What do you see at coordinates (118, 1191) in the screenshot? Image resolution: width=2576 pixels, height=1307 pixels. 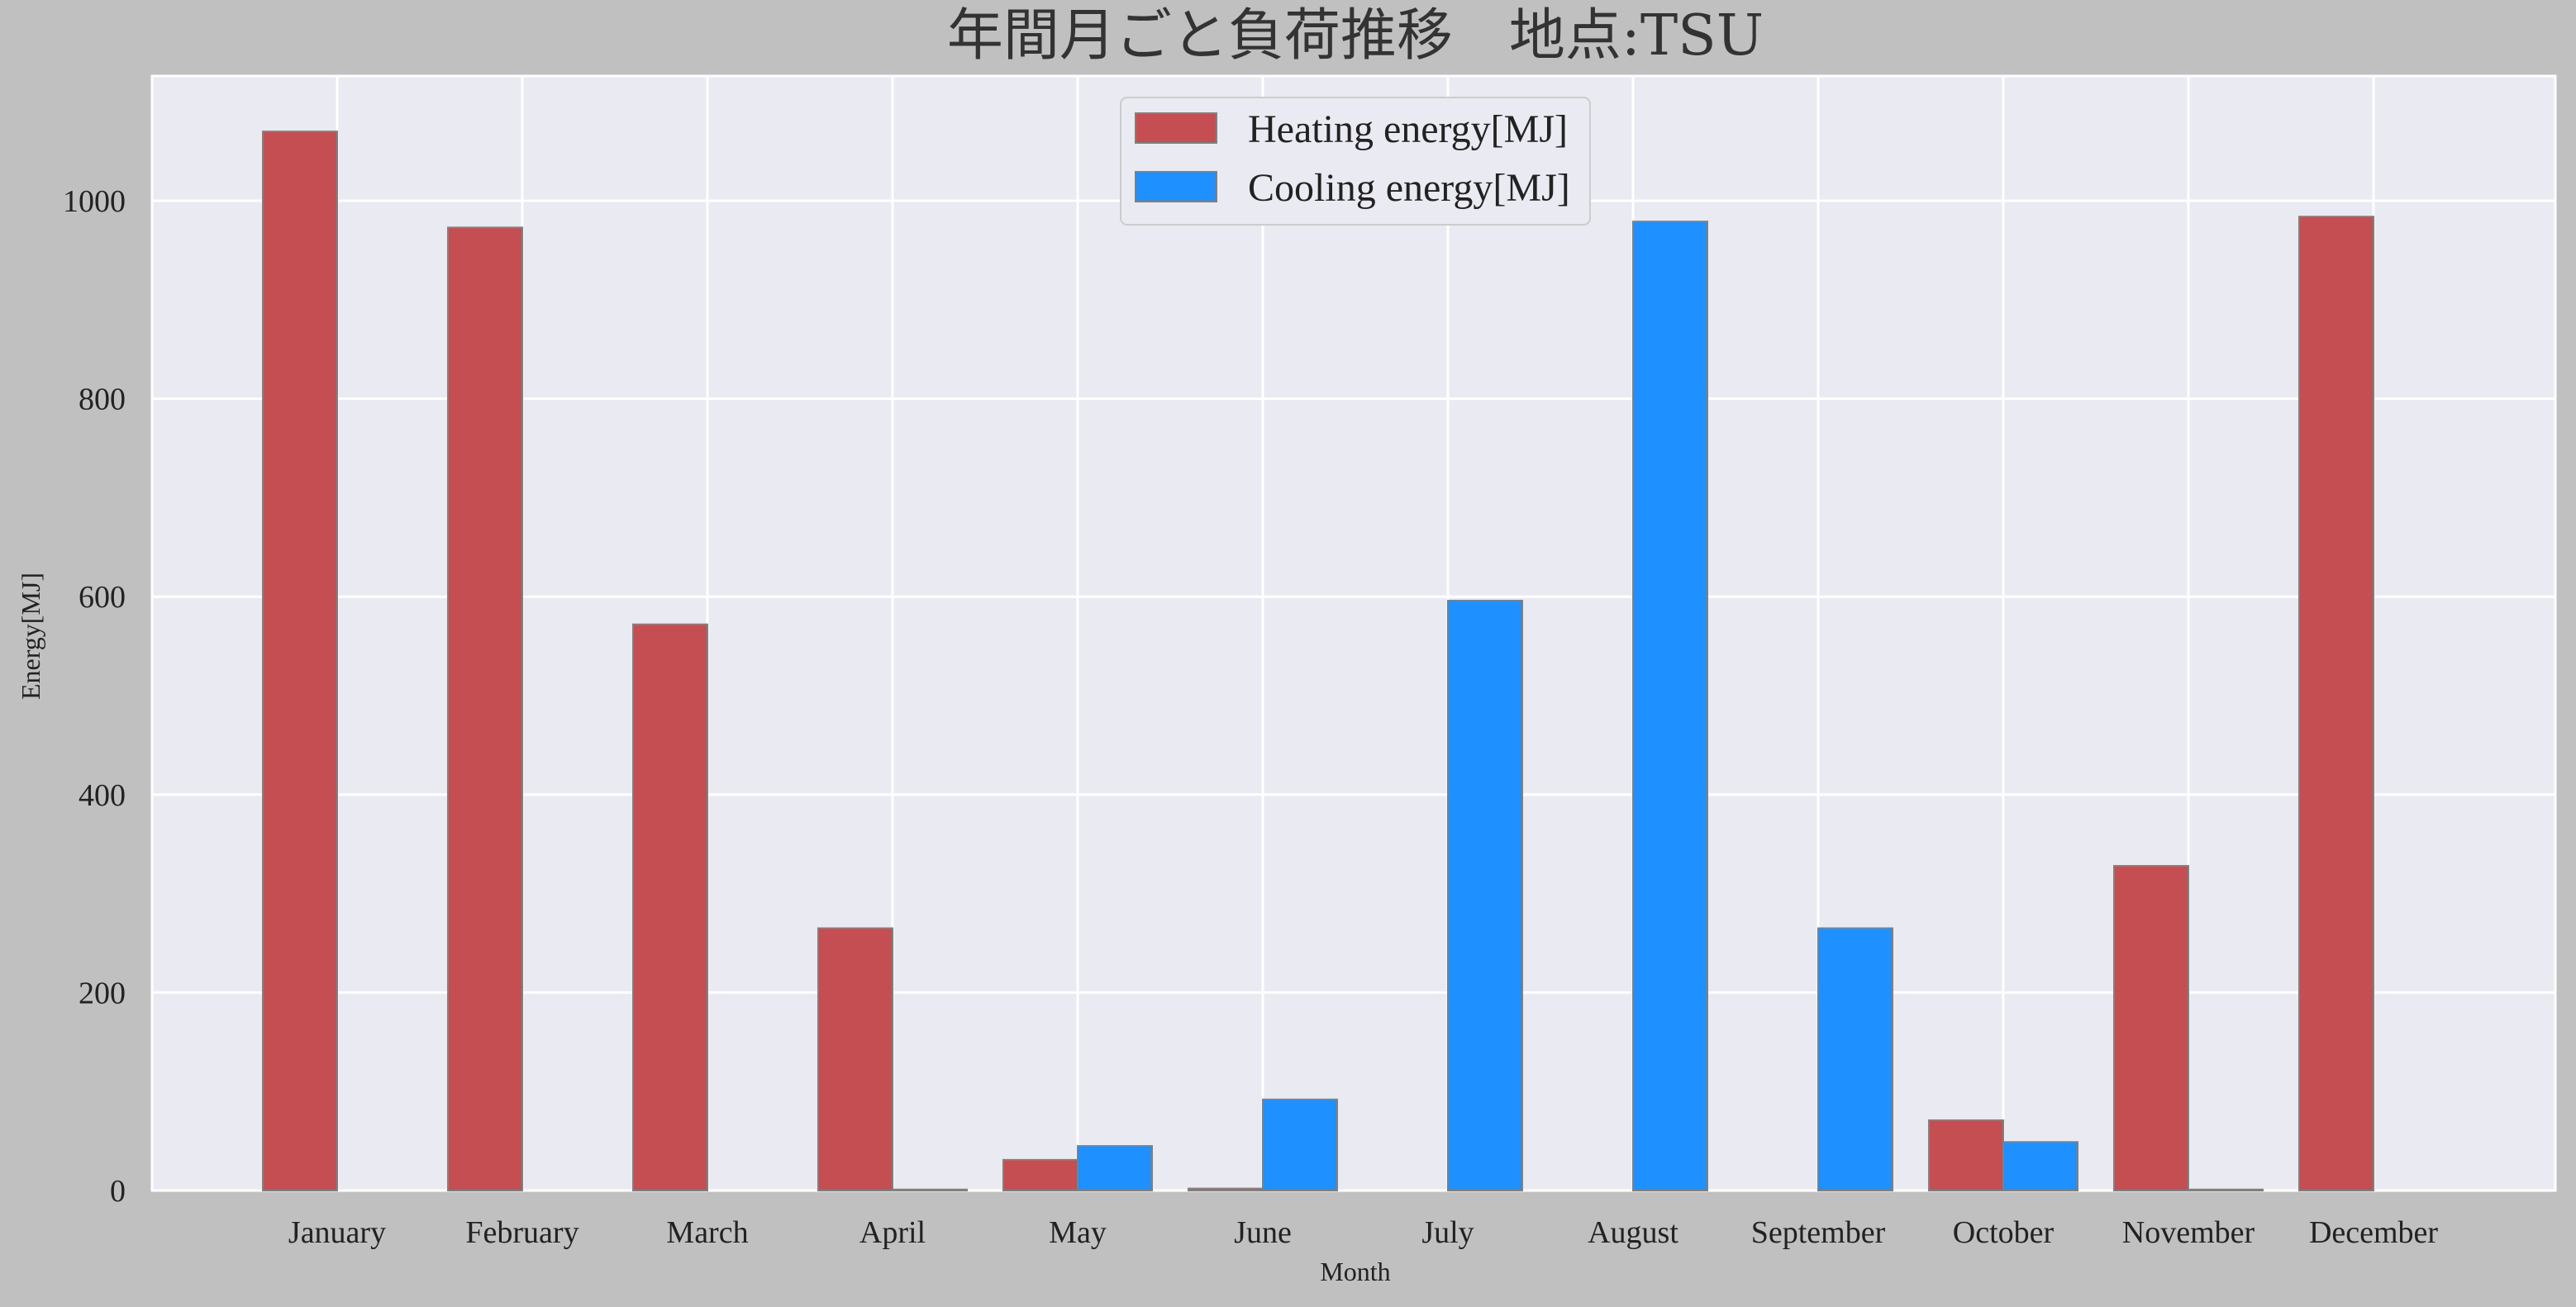 I see `y-tick-label: 0` at bounding box center [118, 1191].